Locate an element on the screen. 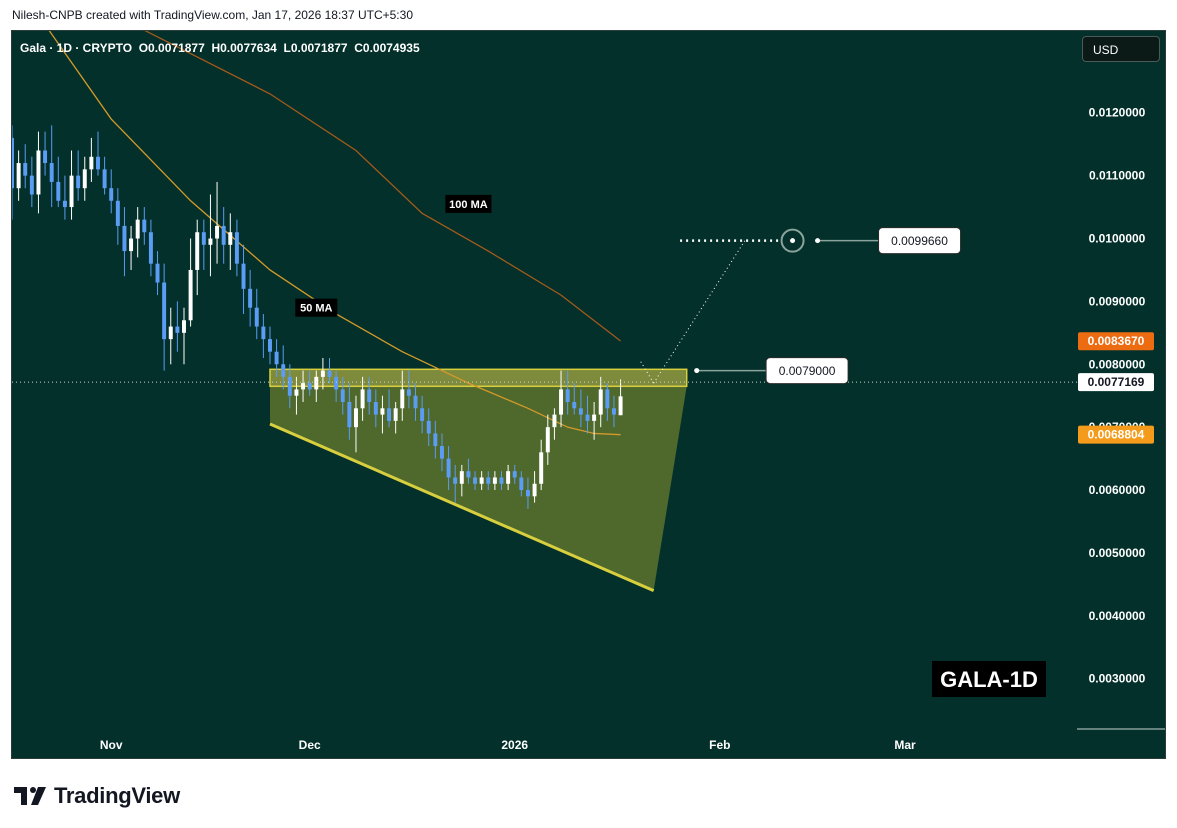 The width and height of the screenshot is (1177, 828). symbol-label: Gala · 1D · CRYPTO is located at coordinates (76, 48).